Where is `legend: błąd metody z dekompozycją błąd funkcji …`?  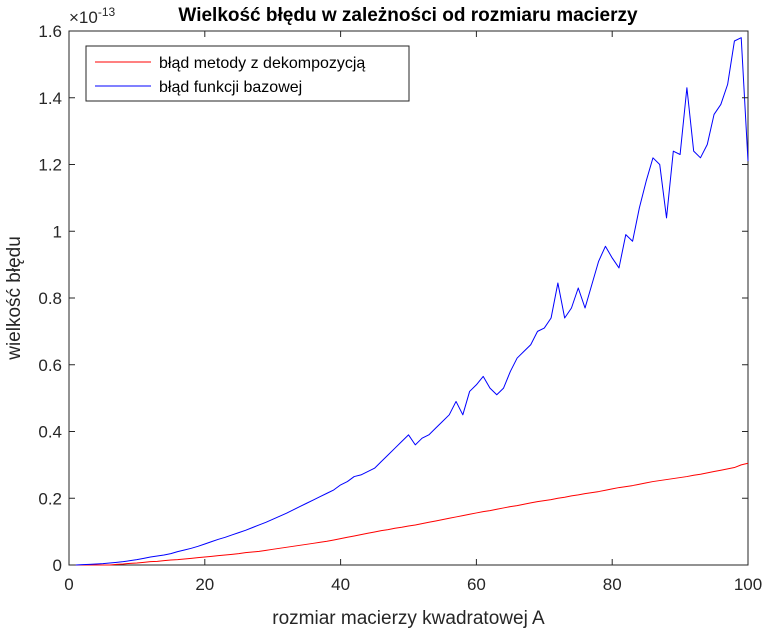
legend: błąd metody z dekompozycją błąd funkcji … is located at coordinates (247, 73).